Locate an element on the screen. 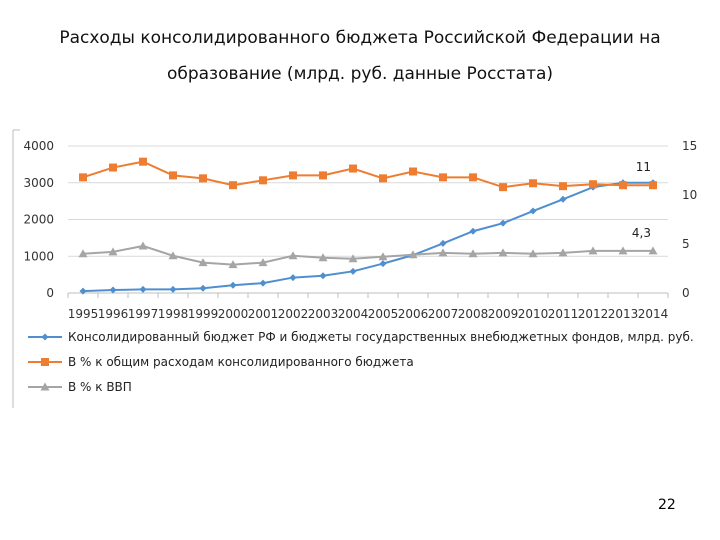  y-right-tick-label: 5 is located at coordinates (686, 244).